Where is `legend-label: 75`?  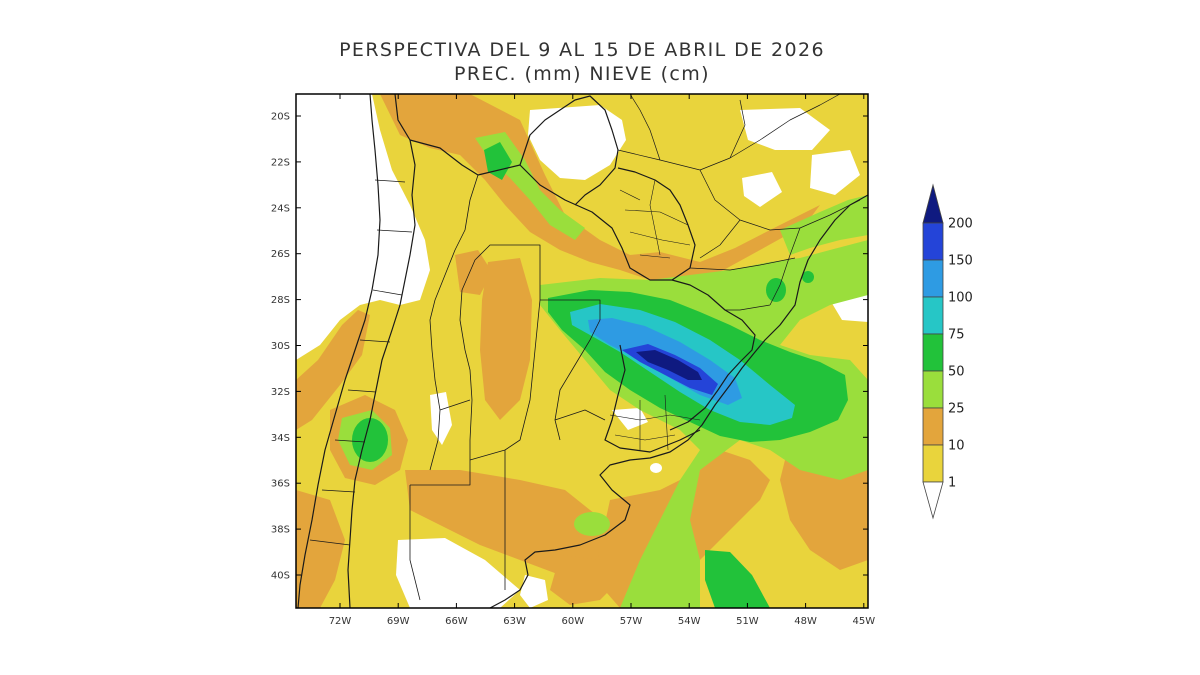 legend-label: 75 is located at coordinates (956, 335).